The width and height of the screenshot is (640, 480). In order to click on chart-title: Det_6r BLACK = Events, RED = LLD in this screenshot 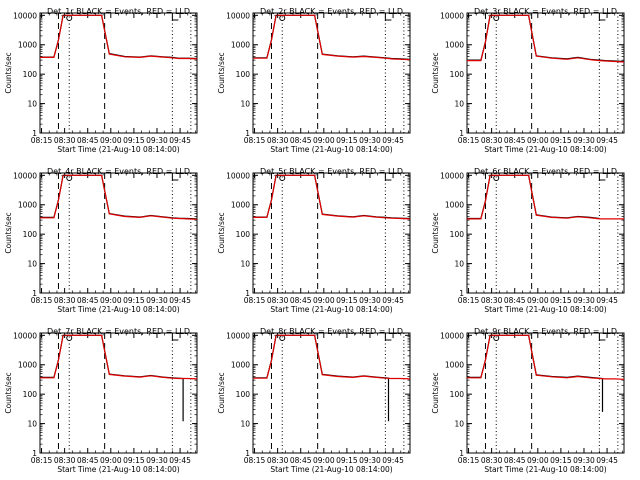, I will do `click(545, 171)`.